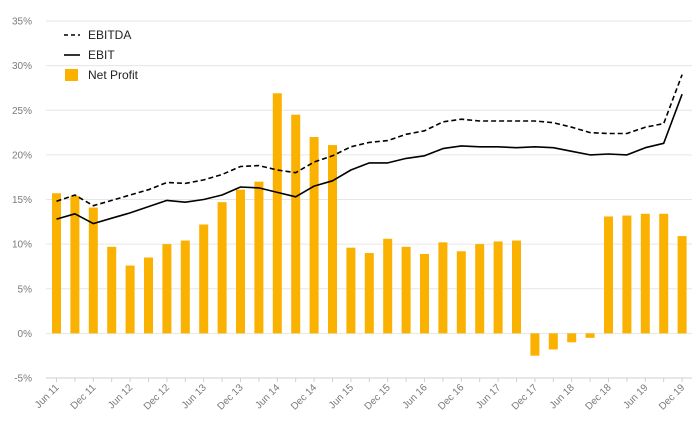  I want to click on x-tick-label: Jun 16, so click(415, 396).